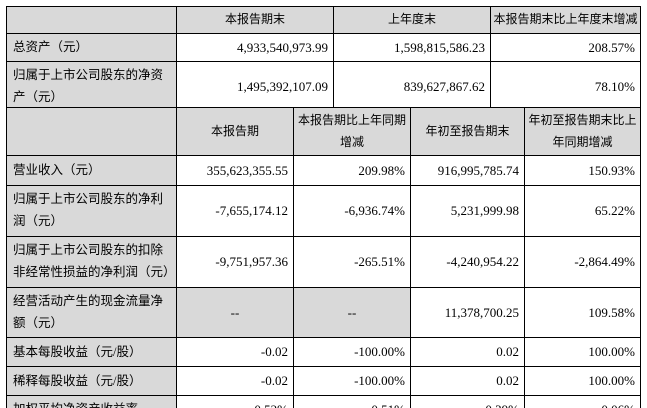 The image size is (647, 408). Describe the element at coordinates (565, 87) in the screenshot. I see `cell-value: 78.10%` at that location.